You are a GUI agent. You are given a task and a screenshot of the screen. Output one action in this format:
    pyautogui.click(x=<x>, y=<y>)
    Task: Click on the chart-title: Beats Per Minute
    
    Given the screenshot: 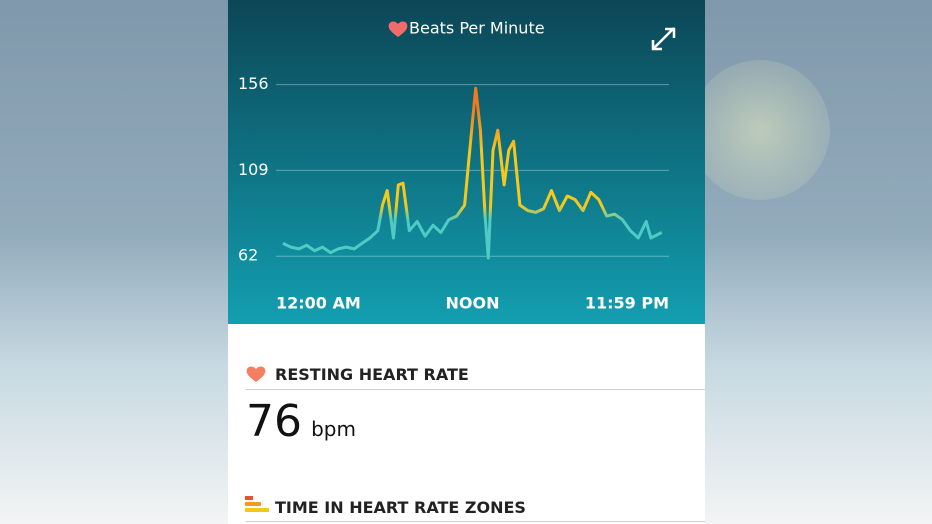 What is the action you would take?
    pyautogui.click(x=477, y=28)
    